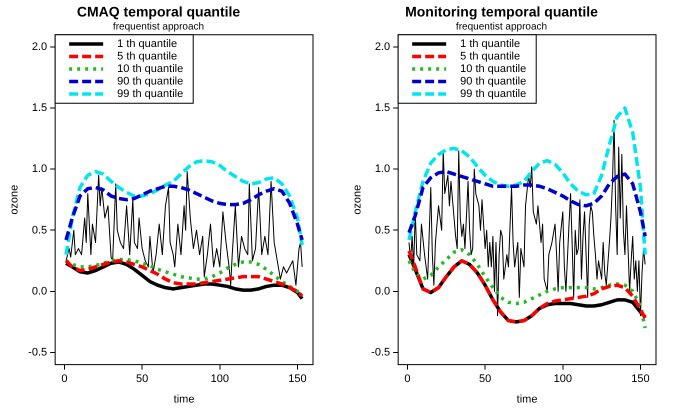 This screenshot has height=414, width=686. What do you see at coordinates (158, 11) in the screenshot?
I see `chart-title: CMAQ temporal quantile` at bounding box center [158, 11].